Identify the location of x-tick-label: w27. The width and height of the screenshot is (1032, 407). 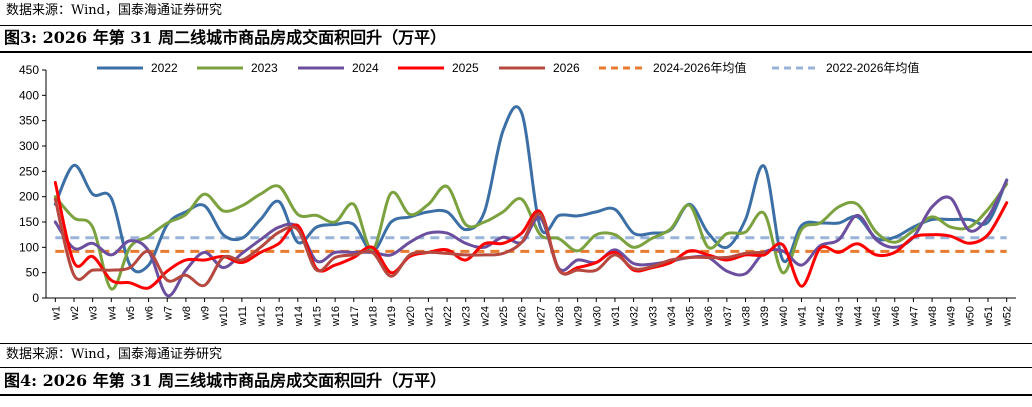
(541, 316).